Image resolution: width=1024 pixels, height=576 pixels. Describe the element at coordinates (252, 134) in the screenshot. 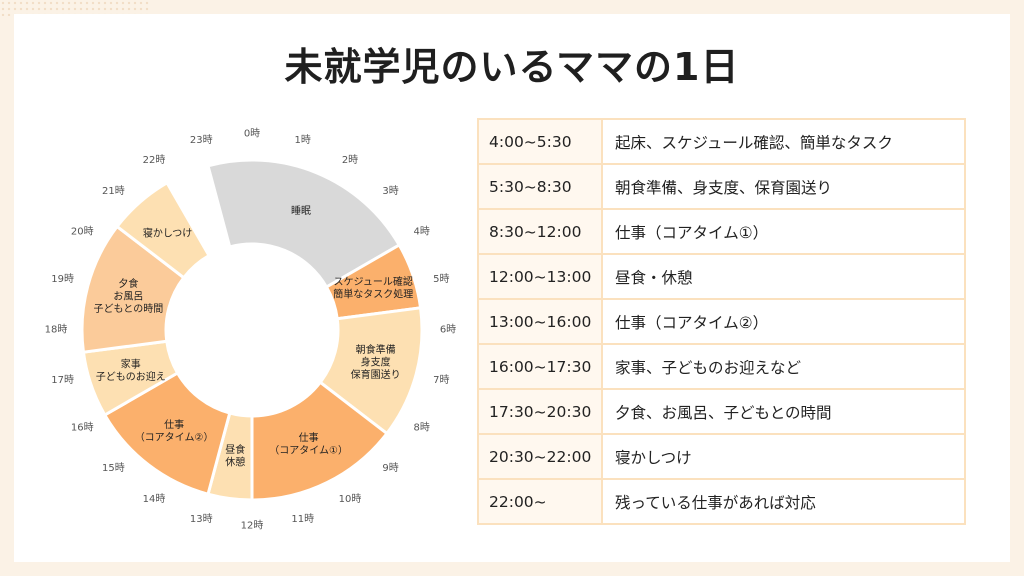

I see `hour-tick-label: 0時` at that location.